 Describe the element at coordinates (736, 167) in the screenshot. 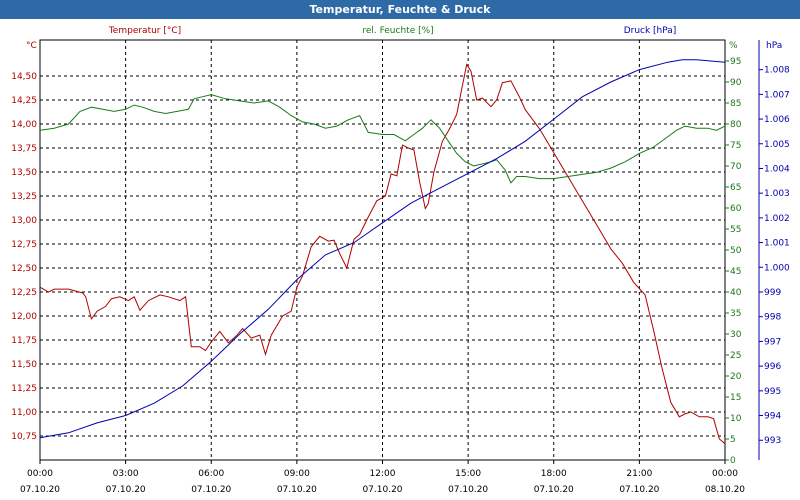

I see `humidity-tick-label: 70` at that location.